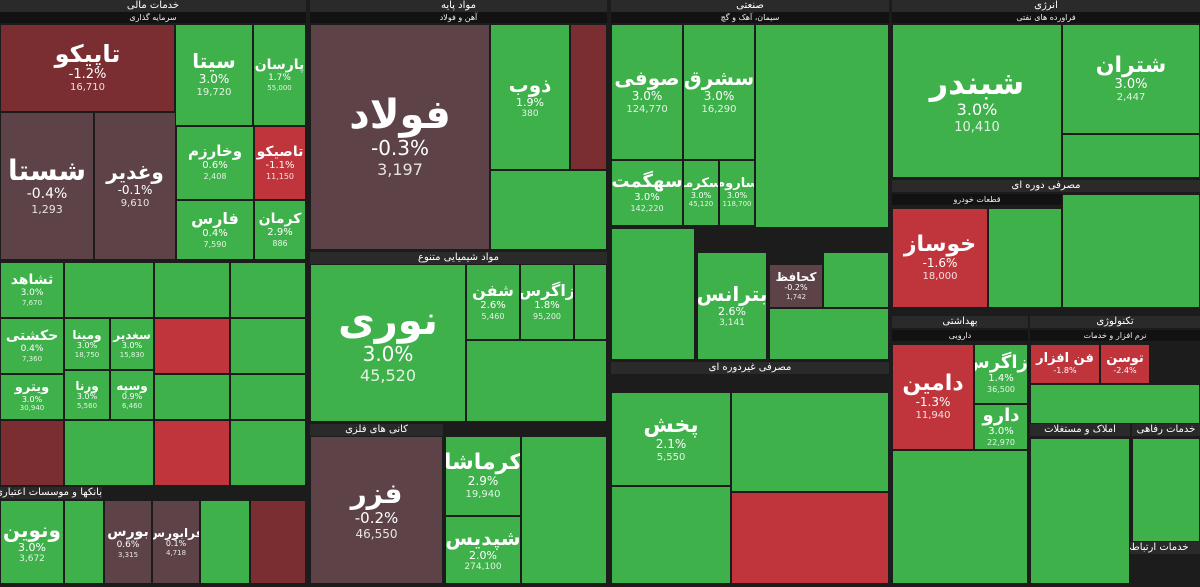 Image resolution: width=1200 pixels, height=587 pixels. I want to click on stock-tile: شتران 3.0% 2,447, so click(1131, 79).